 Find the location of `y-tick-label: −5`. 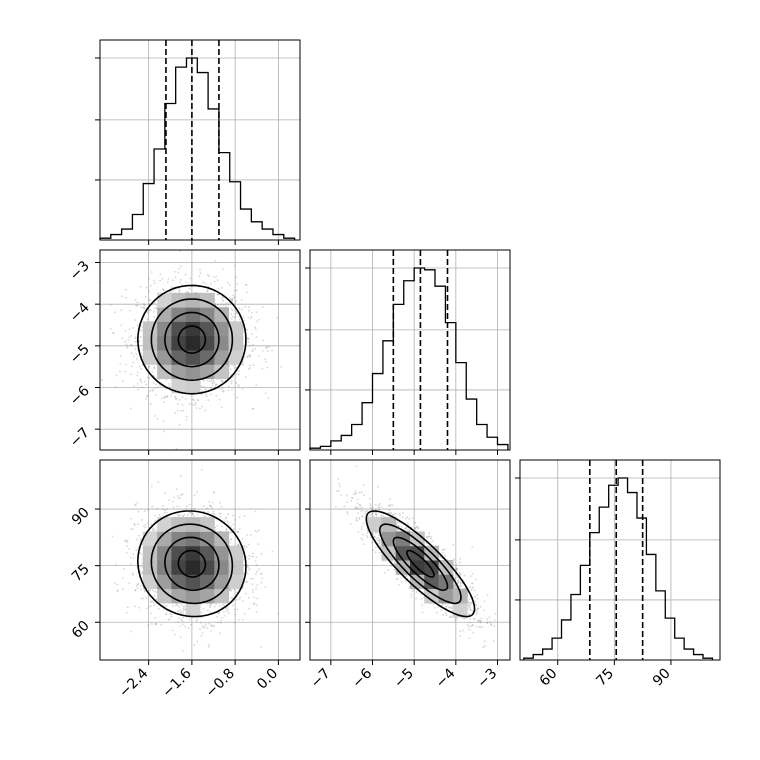

y-tick-label: −5 is located at coordinates (80, 354).